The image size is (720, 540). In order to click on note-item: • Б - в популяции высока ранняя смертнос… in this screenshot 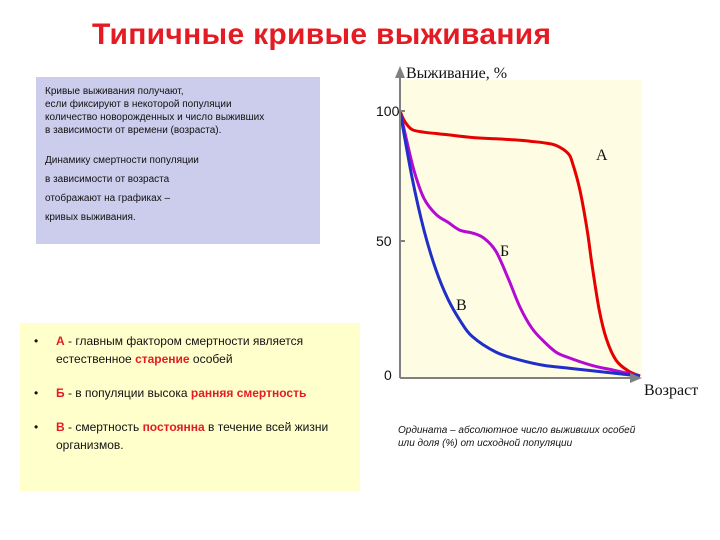, I will do `click(193, 393)`.